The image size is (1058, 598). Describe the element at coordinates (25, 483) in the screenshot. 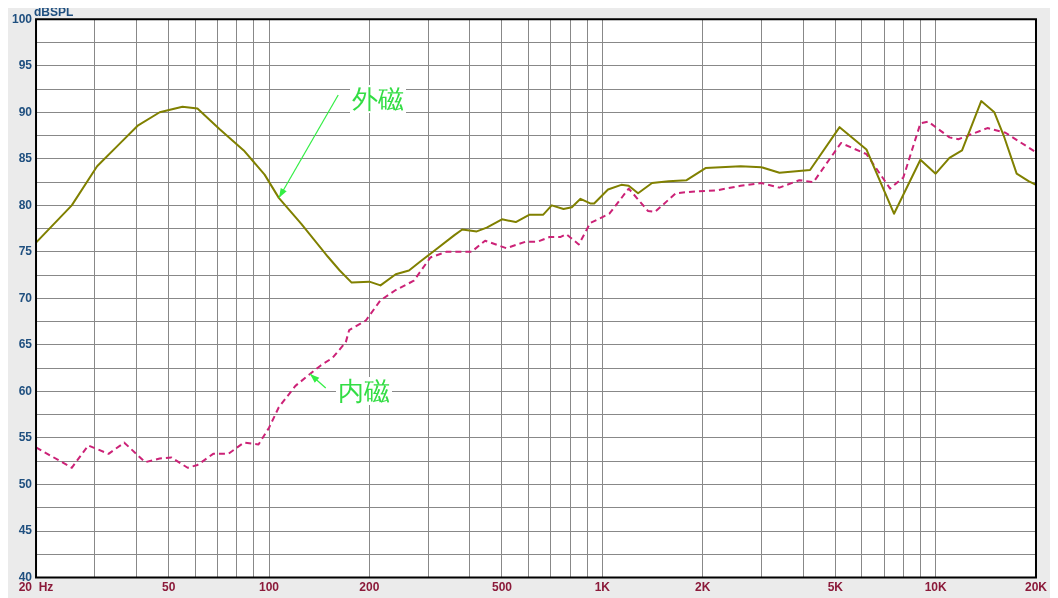

I see `y-tick-label: 50` at that location.